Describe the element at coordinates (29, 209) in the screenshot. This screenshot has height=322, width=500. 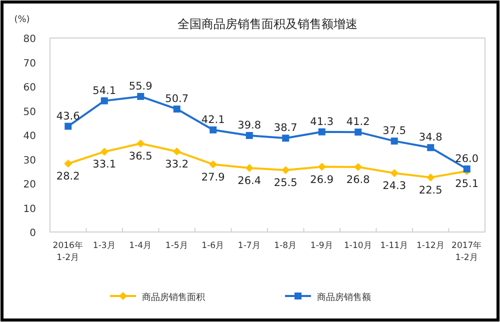
I see `y-tick-label: 10` at that location.